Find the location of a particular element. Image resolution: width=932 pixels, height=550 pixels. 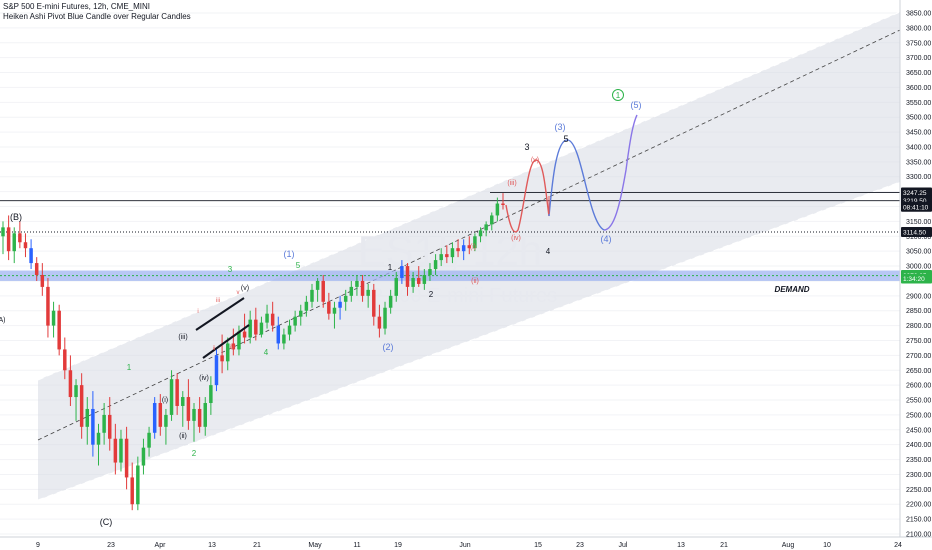

price-tick-label: 2550.00 is located at coordinates (918, 401).